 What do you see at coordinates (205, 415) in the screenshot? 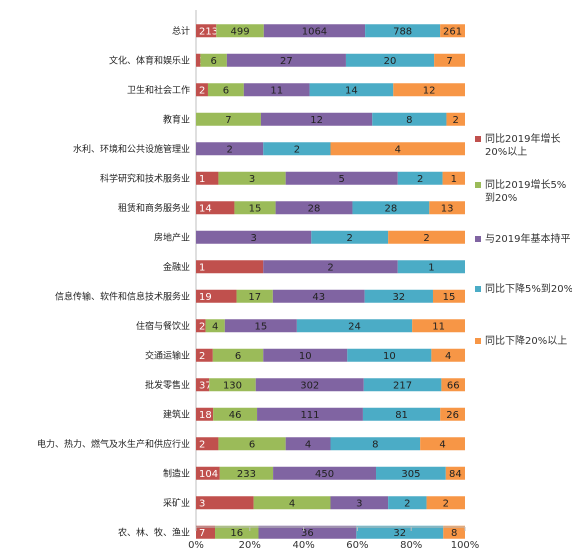
I see `data-label: 18` at bounding box center [205, 415].